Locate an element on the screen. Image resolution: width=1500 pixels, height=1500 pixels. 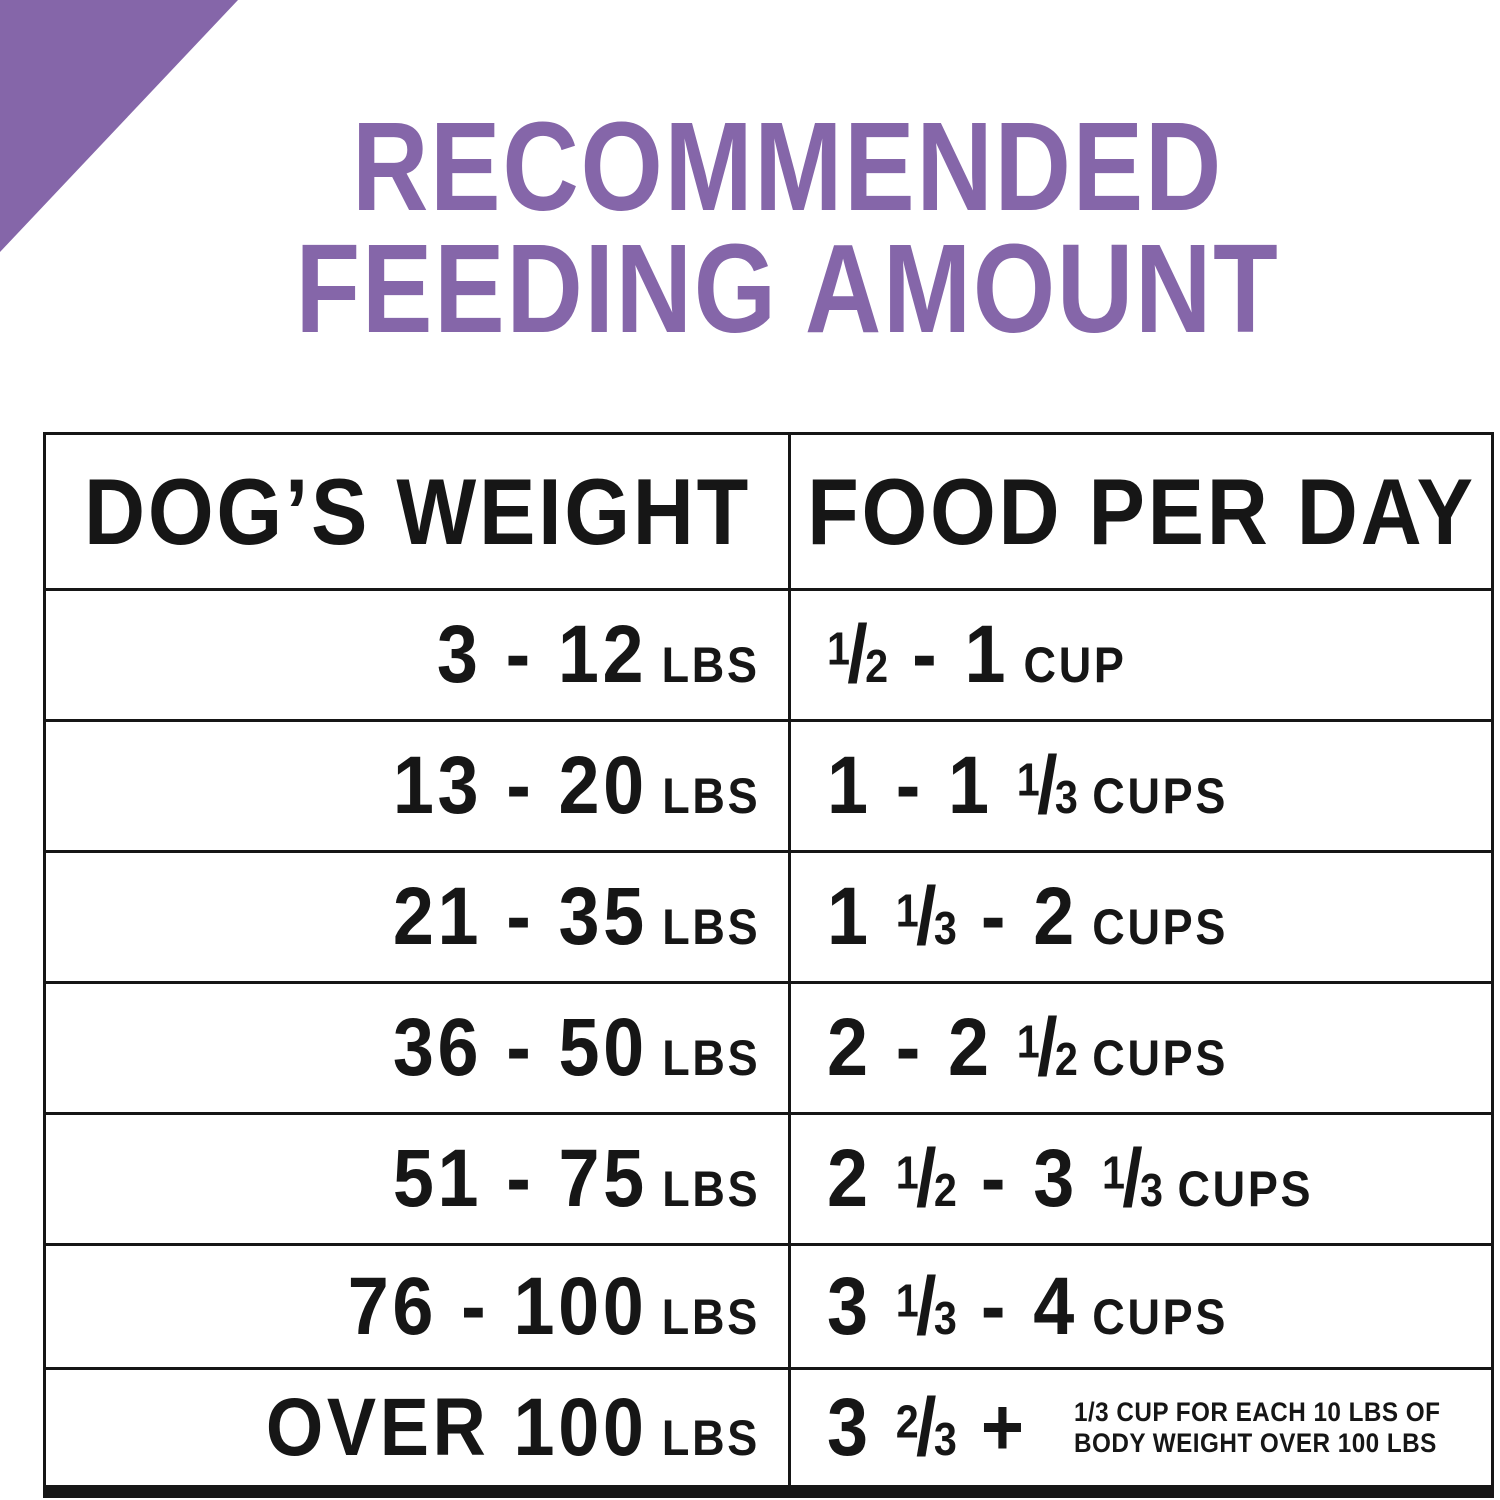
column-header-food-per-day: FOOD PER DAY is located at coordinates (1141, 511).